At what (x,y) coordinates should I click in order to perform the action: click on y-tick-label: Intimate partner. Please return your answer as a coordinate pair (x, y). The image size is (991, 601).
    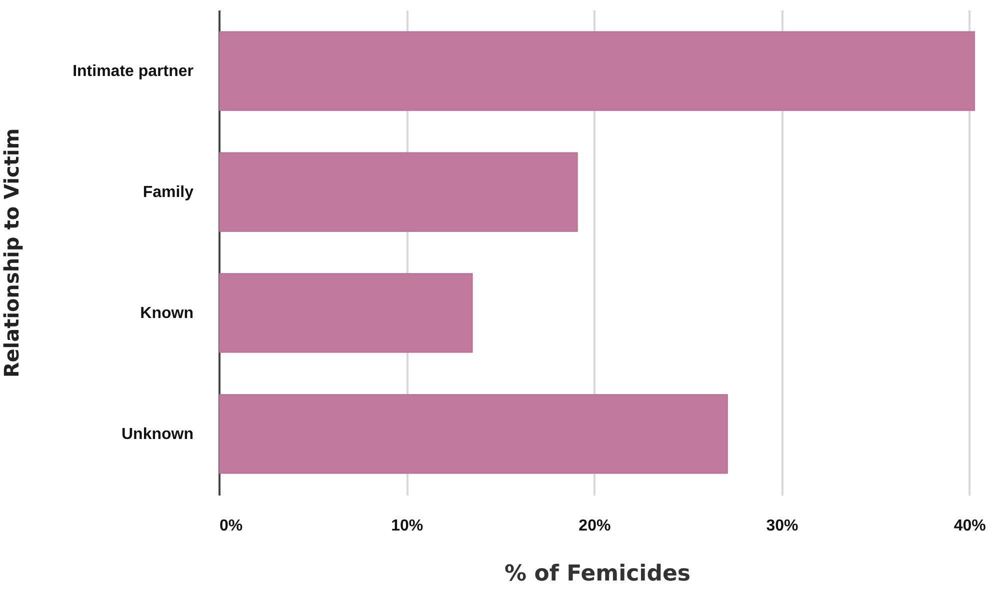
    Looking at the image, I should click on (133, 71).